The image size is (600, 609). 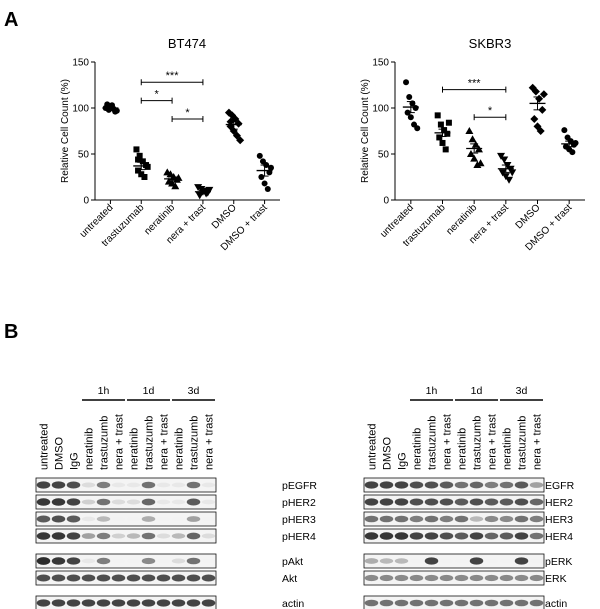 I want to click on lane-label: untreated, so click(x=373, y=447).